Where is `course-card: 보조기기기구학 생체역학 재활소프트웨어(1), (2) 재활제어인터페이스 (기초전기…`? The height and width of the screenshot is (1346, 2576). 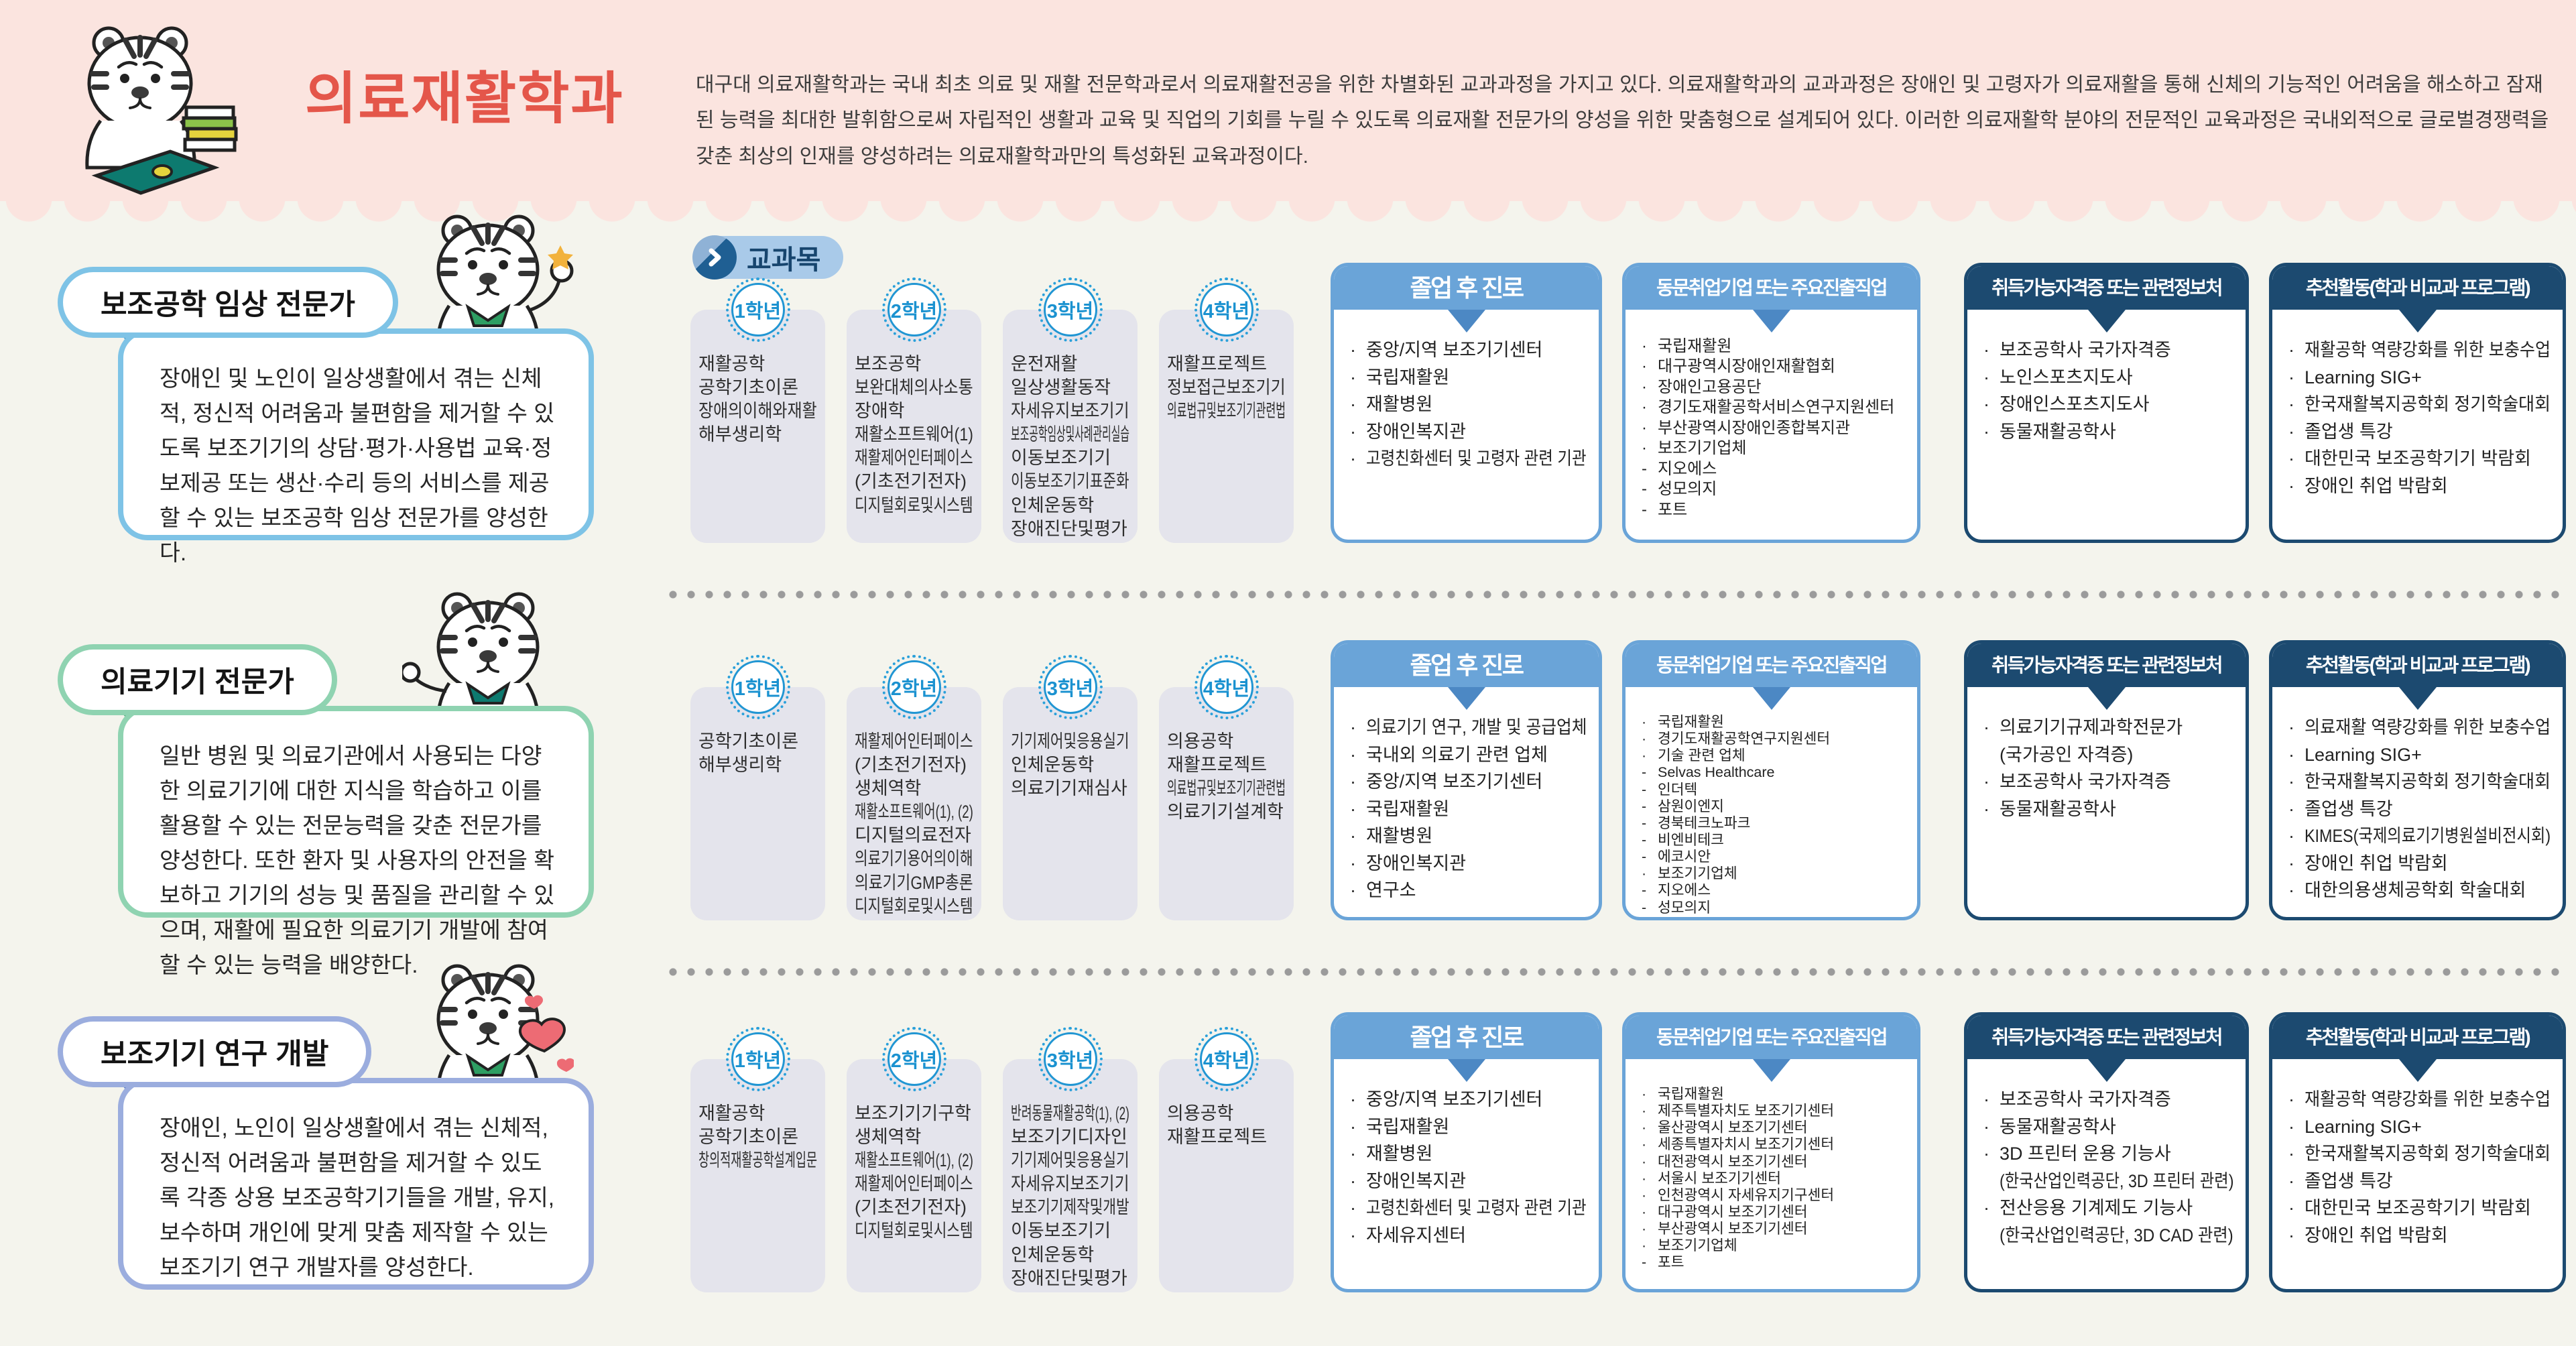
course-card: 보조기기기구학 생체역학 재활소프트웨어(1), (2) 재활제어인터페이스 (기초전기… is located at coordinates (914, 1175).